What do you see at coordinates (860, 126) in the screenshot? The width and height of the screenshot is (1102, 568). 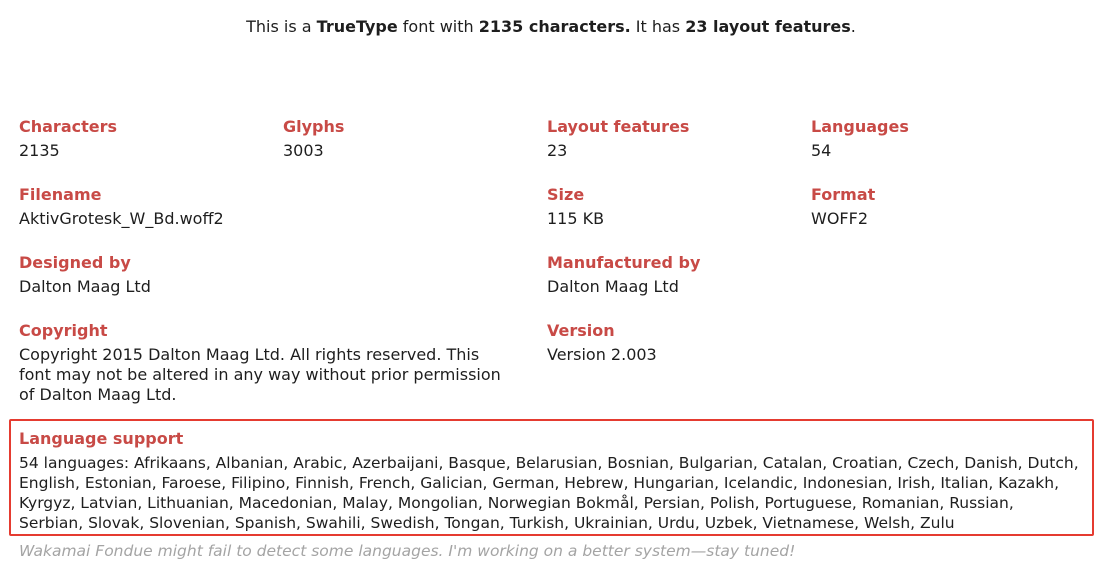 I see `languages-label: Languages` at bounding box center [860, 126].